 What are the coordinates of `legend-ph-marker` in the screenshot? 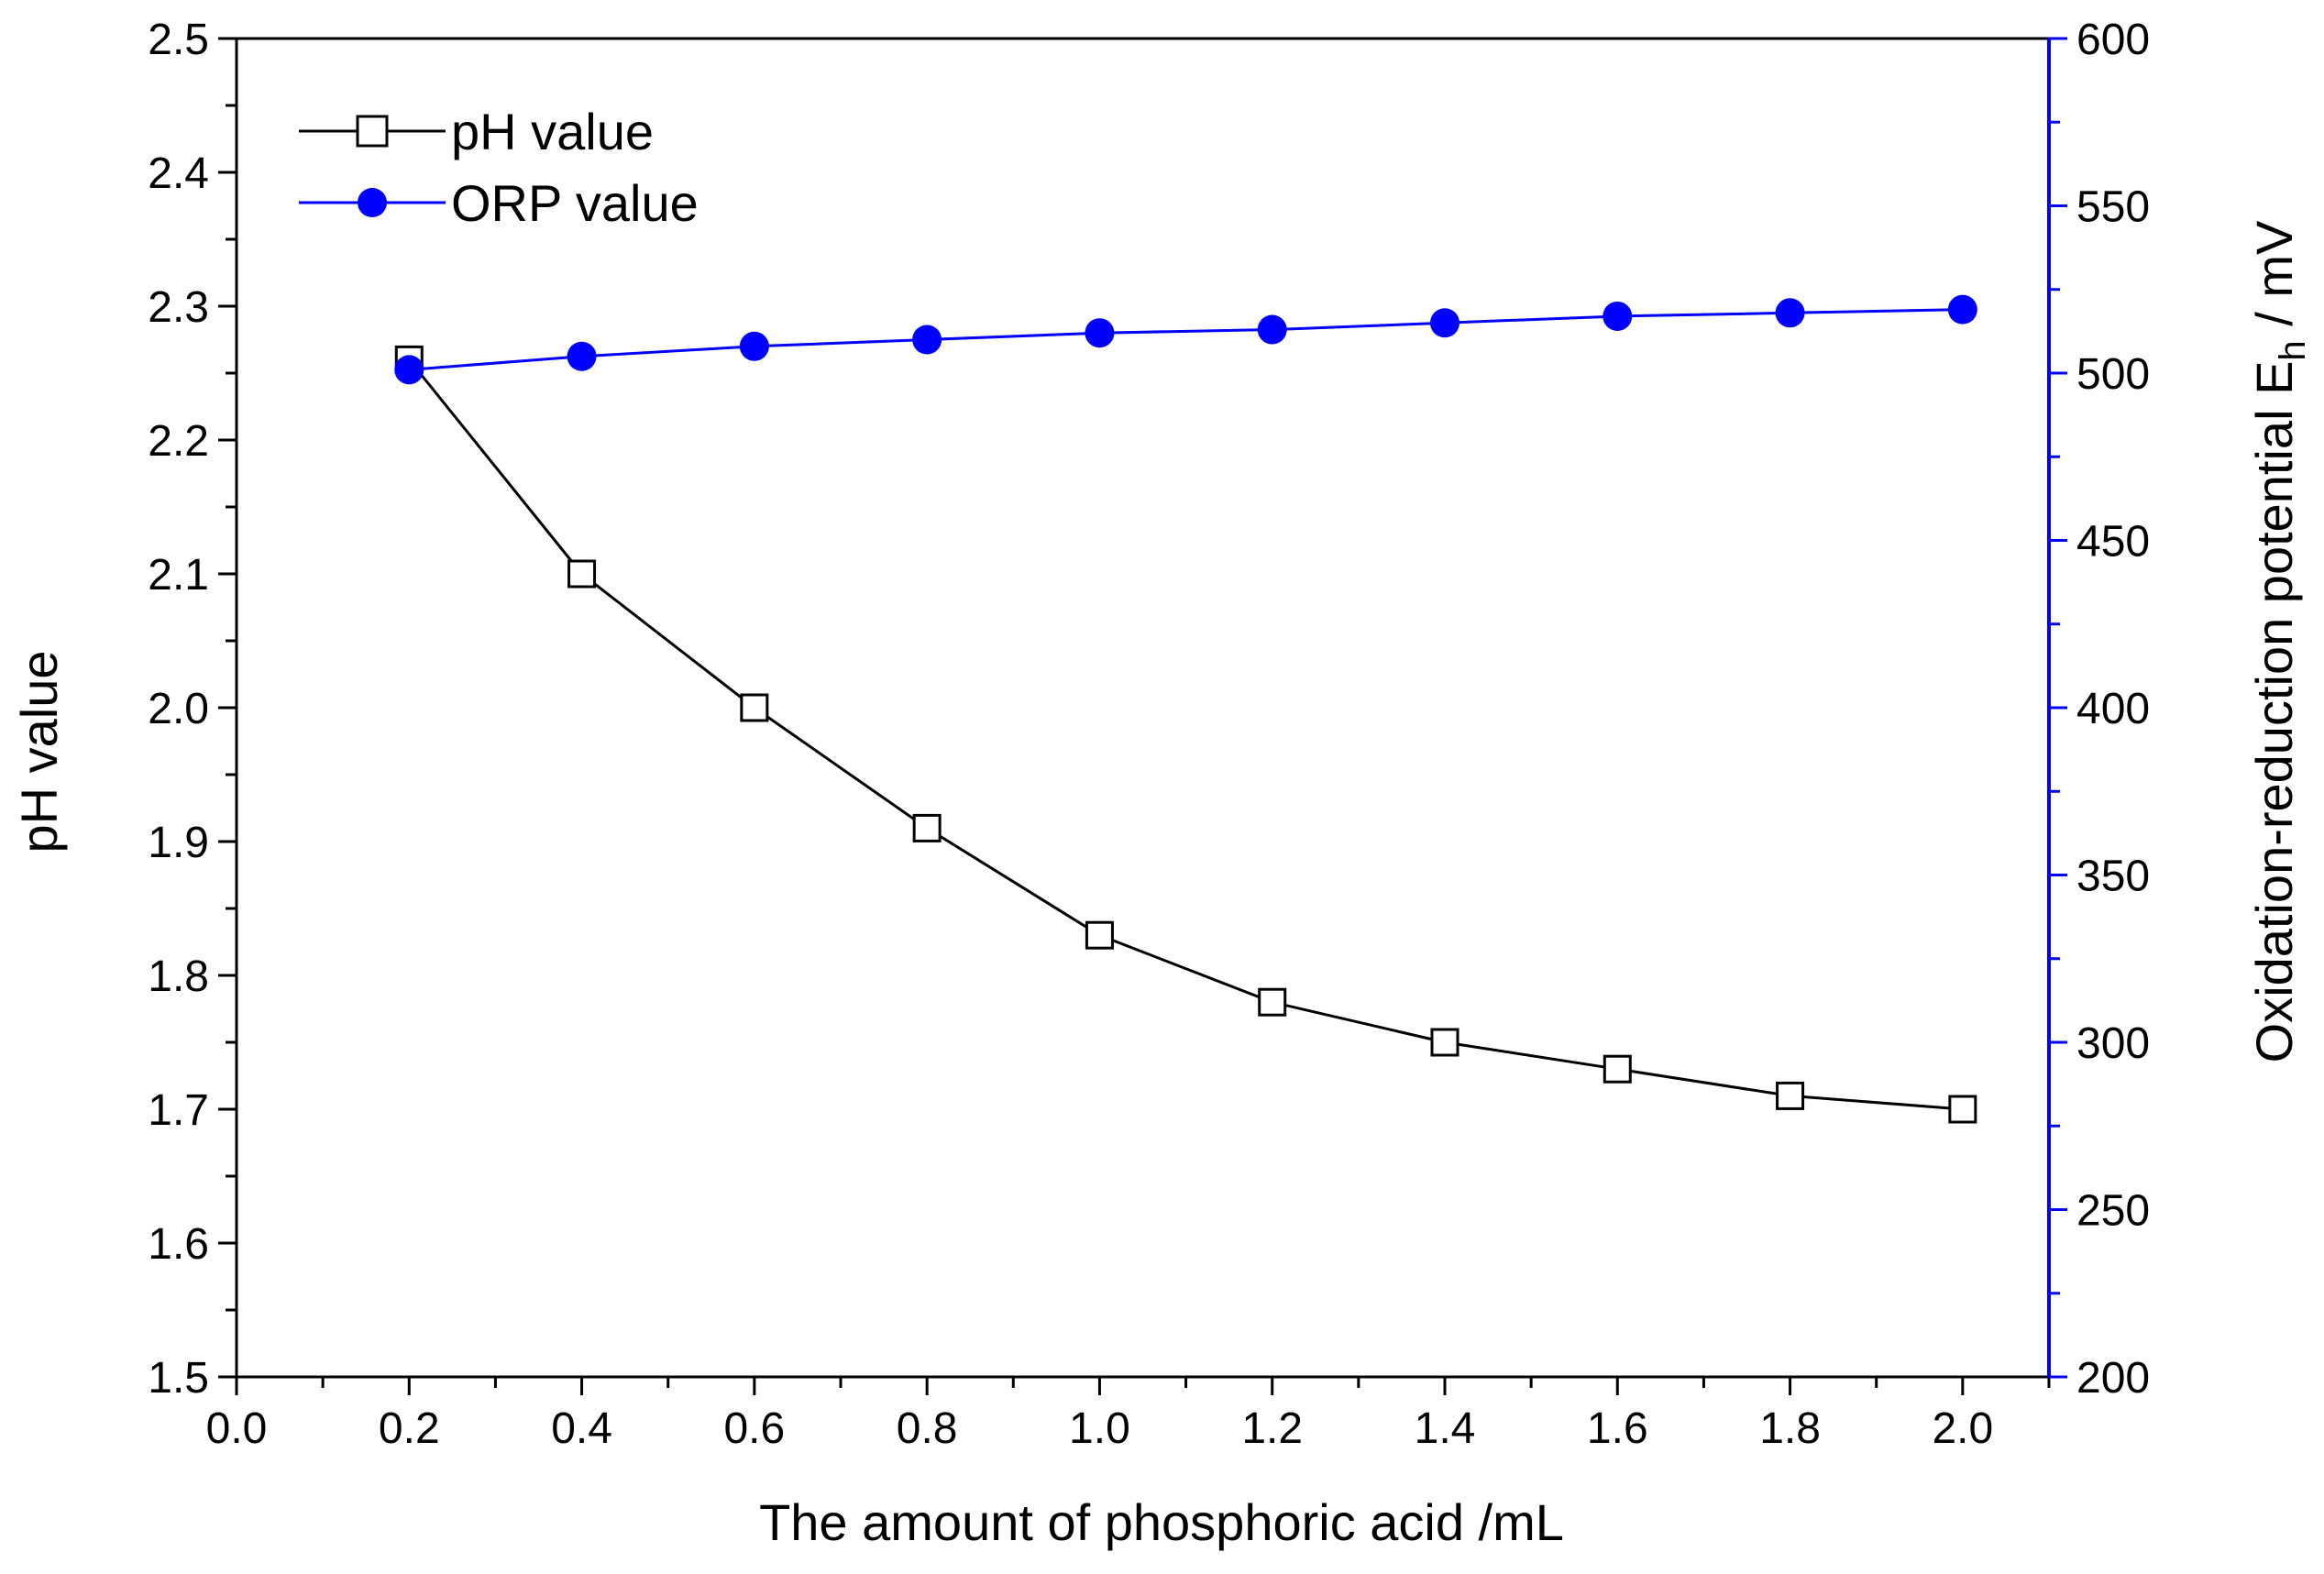 It's located at (372, 131).